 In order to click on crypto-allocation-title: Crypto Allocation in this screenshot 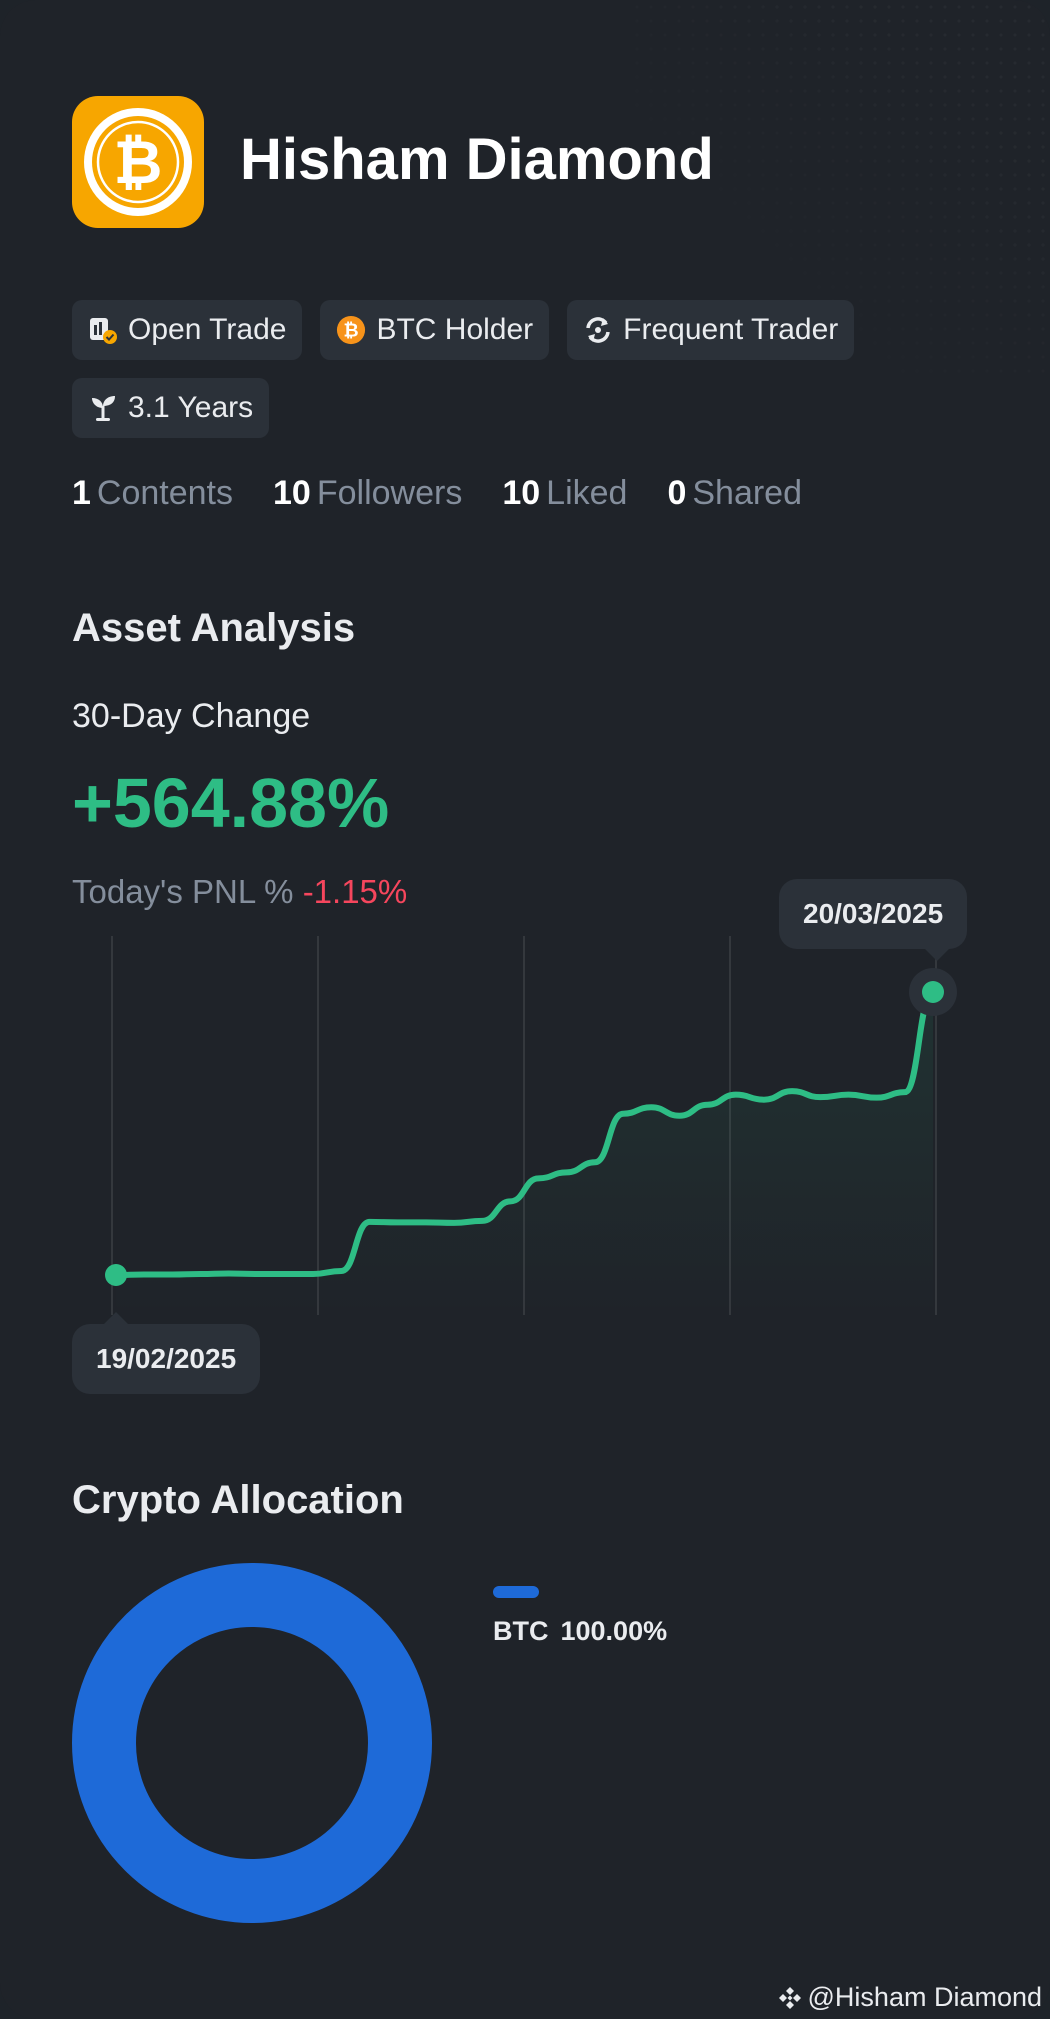, I will do `click(238, 1500)`.